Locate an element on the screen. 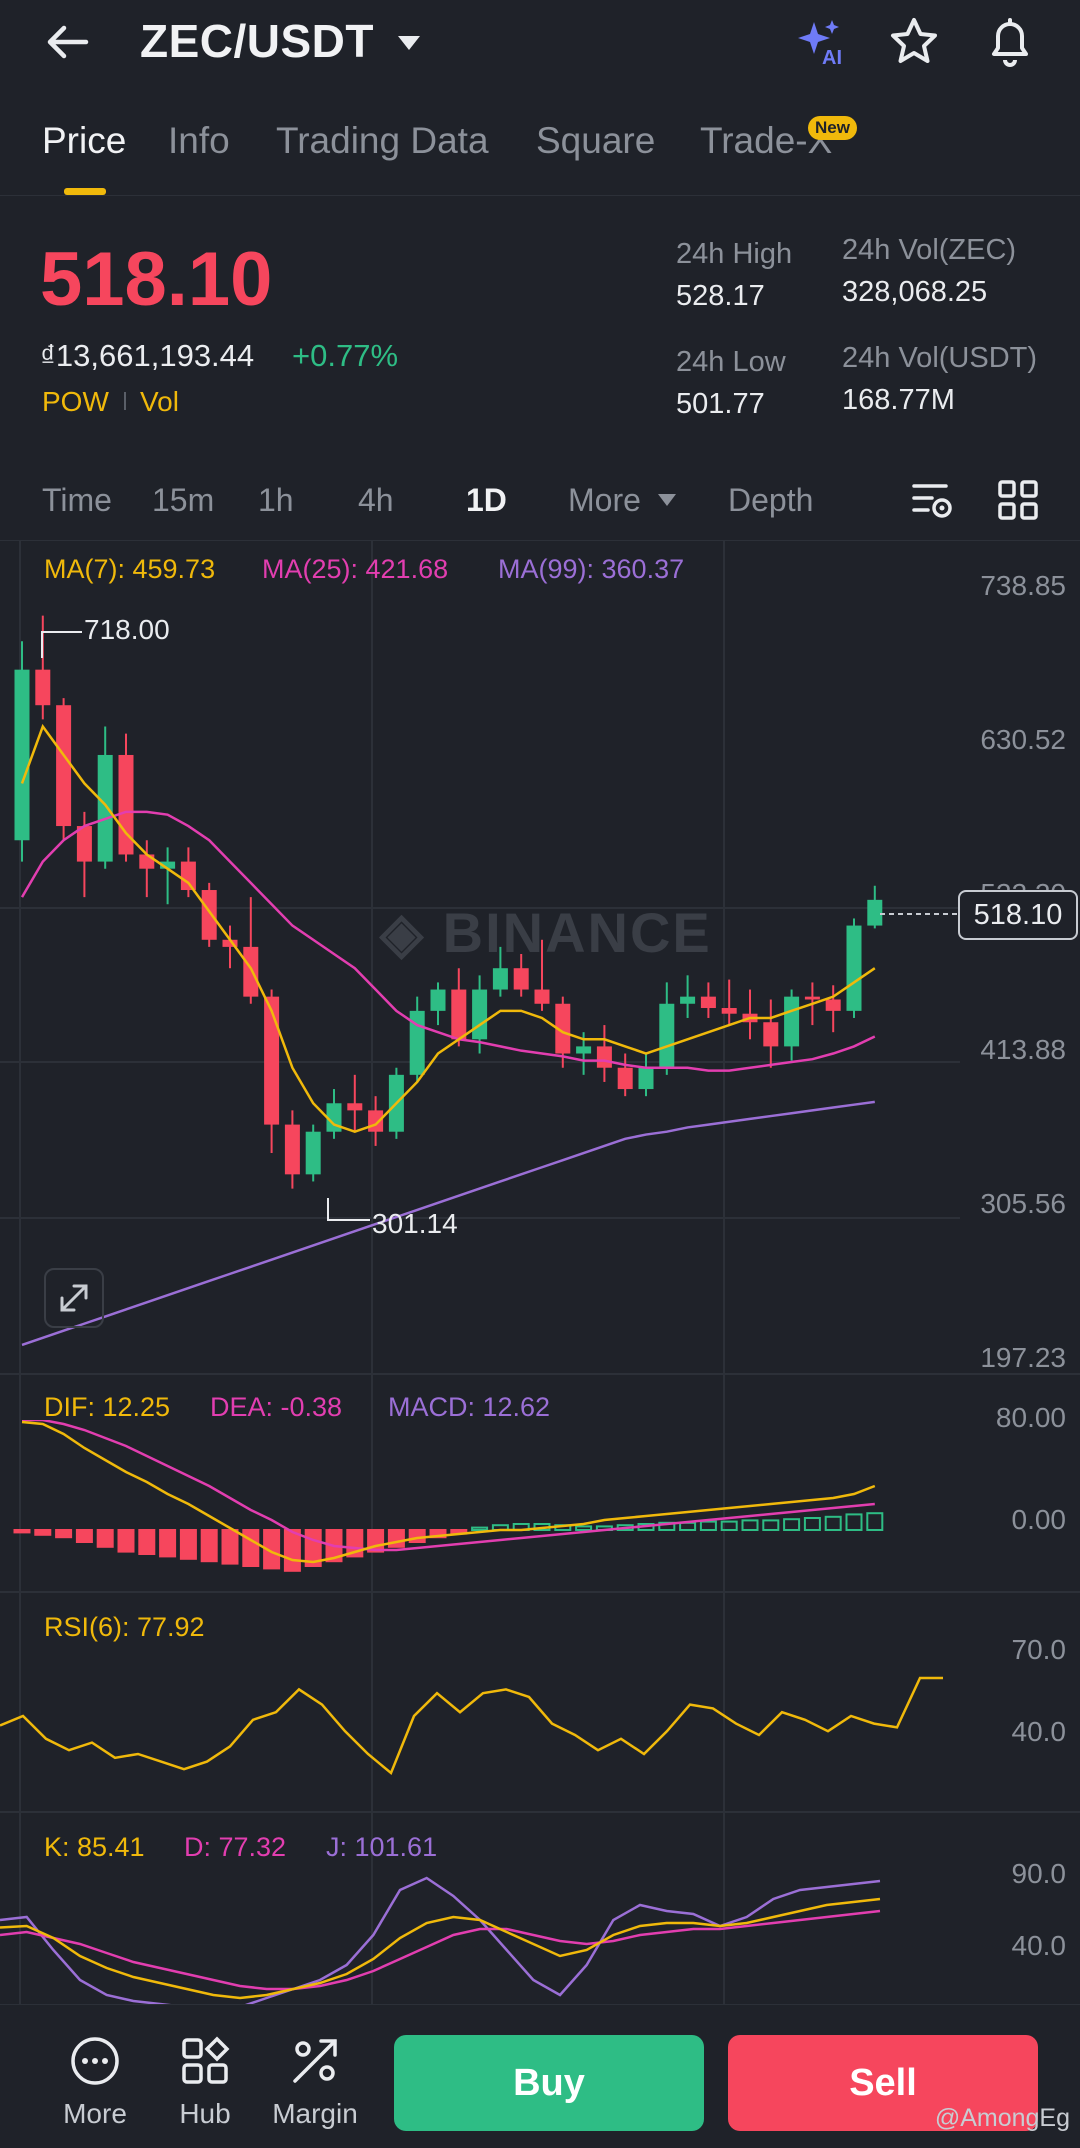 The height and width of the screenshot is (2148, 1080). last-price-tag: 518.10 is located at coordinates (1018, 915).